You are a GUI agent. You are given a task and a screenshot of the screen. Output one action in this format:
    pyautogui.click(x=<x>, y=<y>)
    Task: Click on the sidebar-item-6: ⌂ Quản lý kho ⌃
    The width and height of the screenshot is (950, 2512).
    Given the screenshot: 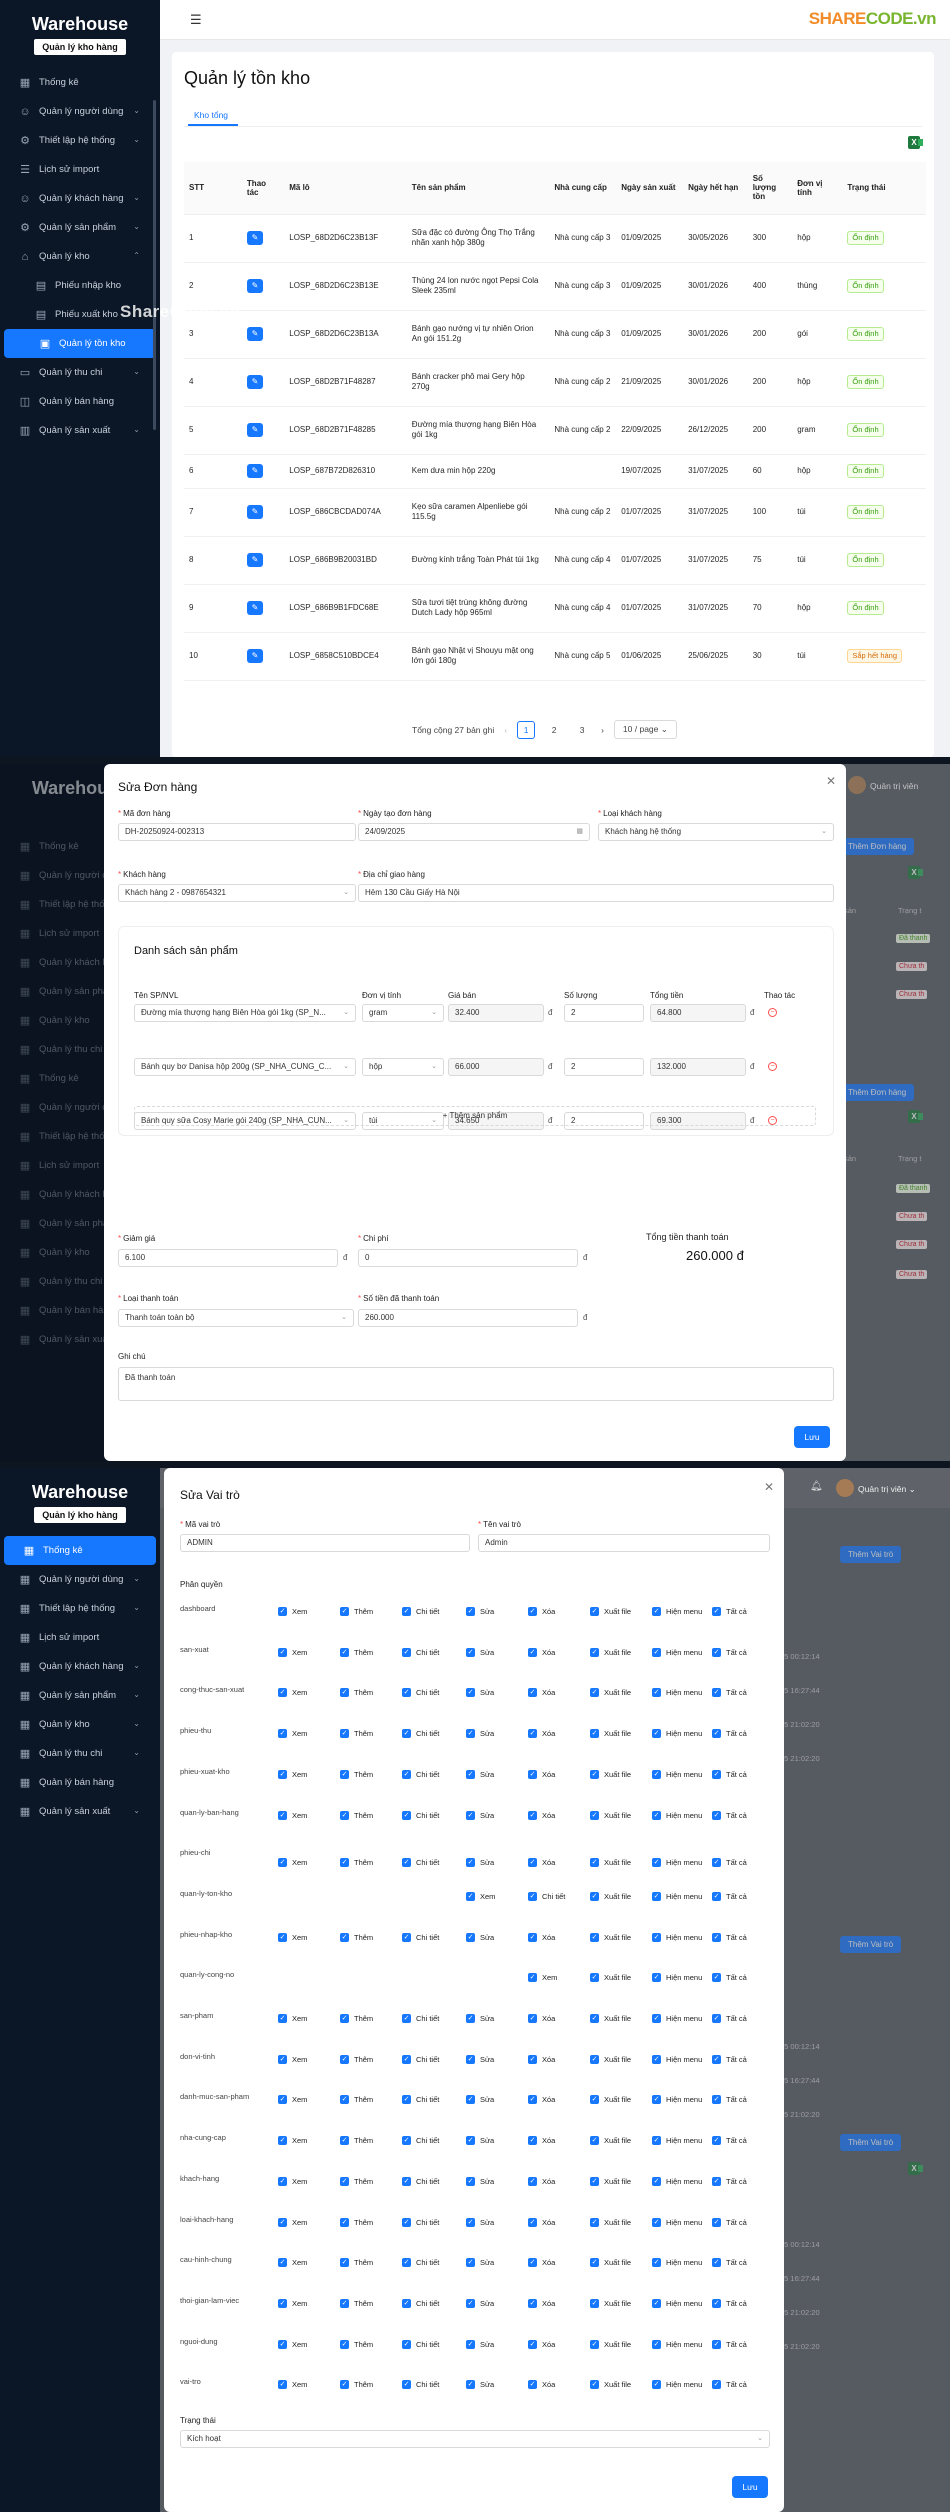 What is the action you would take?
    pyautogui.click(x=80, y=256)
    